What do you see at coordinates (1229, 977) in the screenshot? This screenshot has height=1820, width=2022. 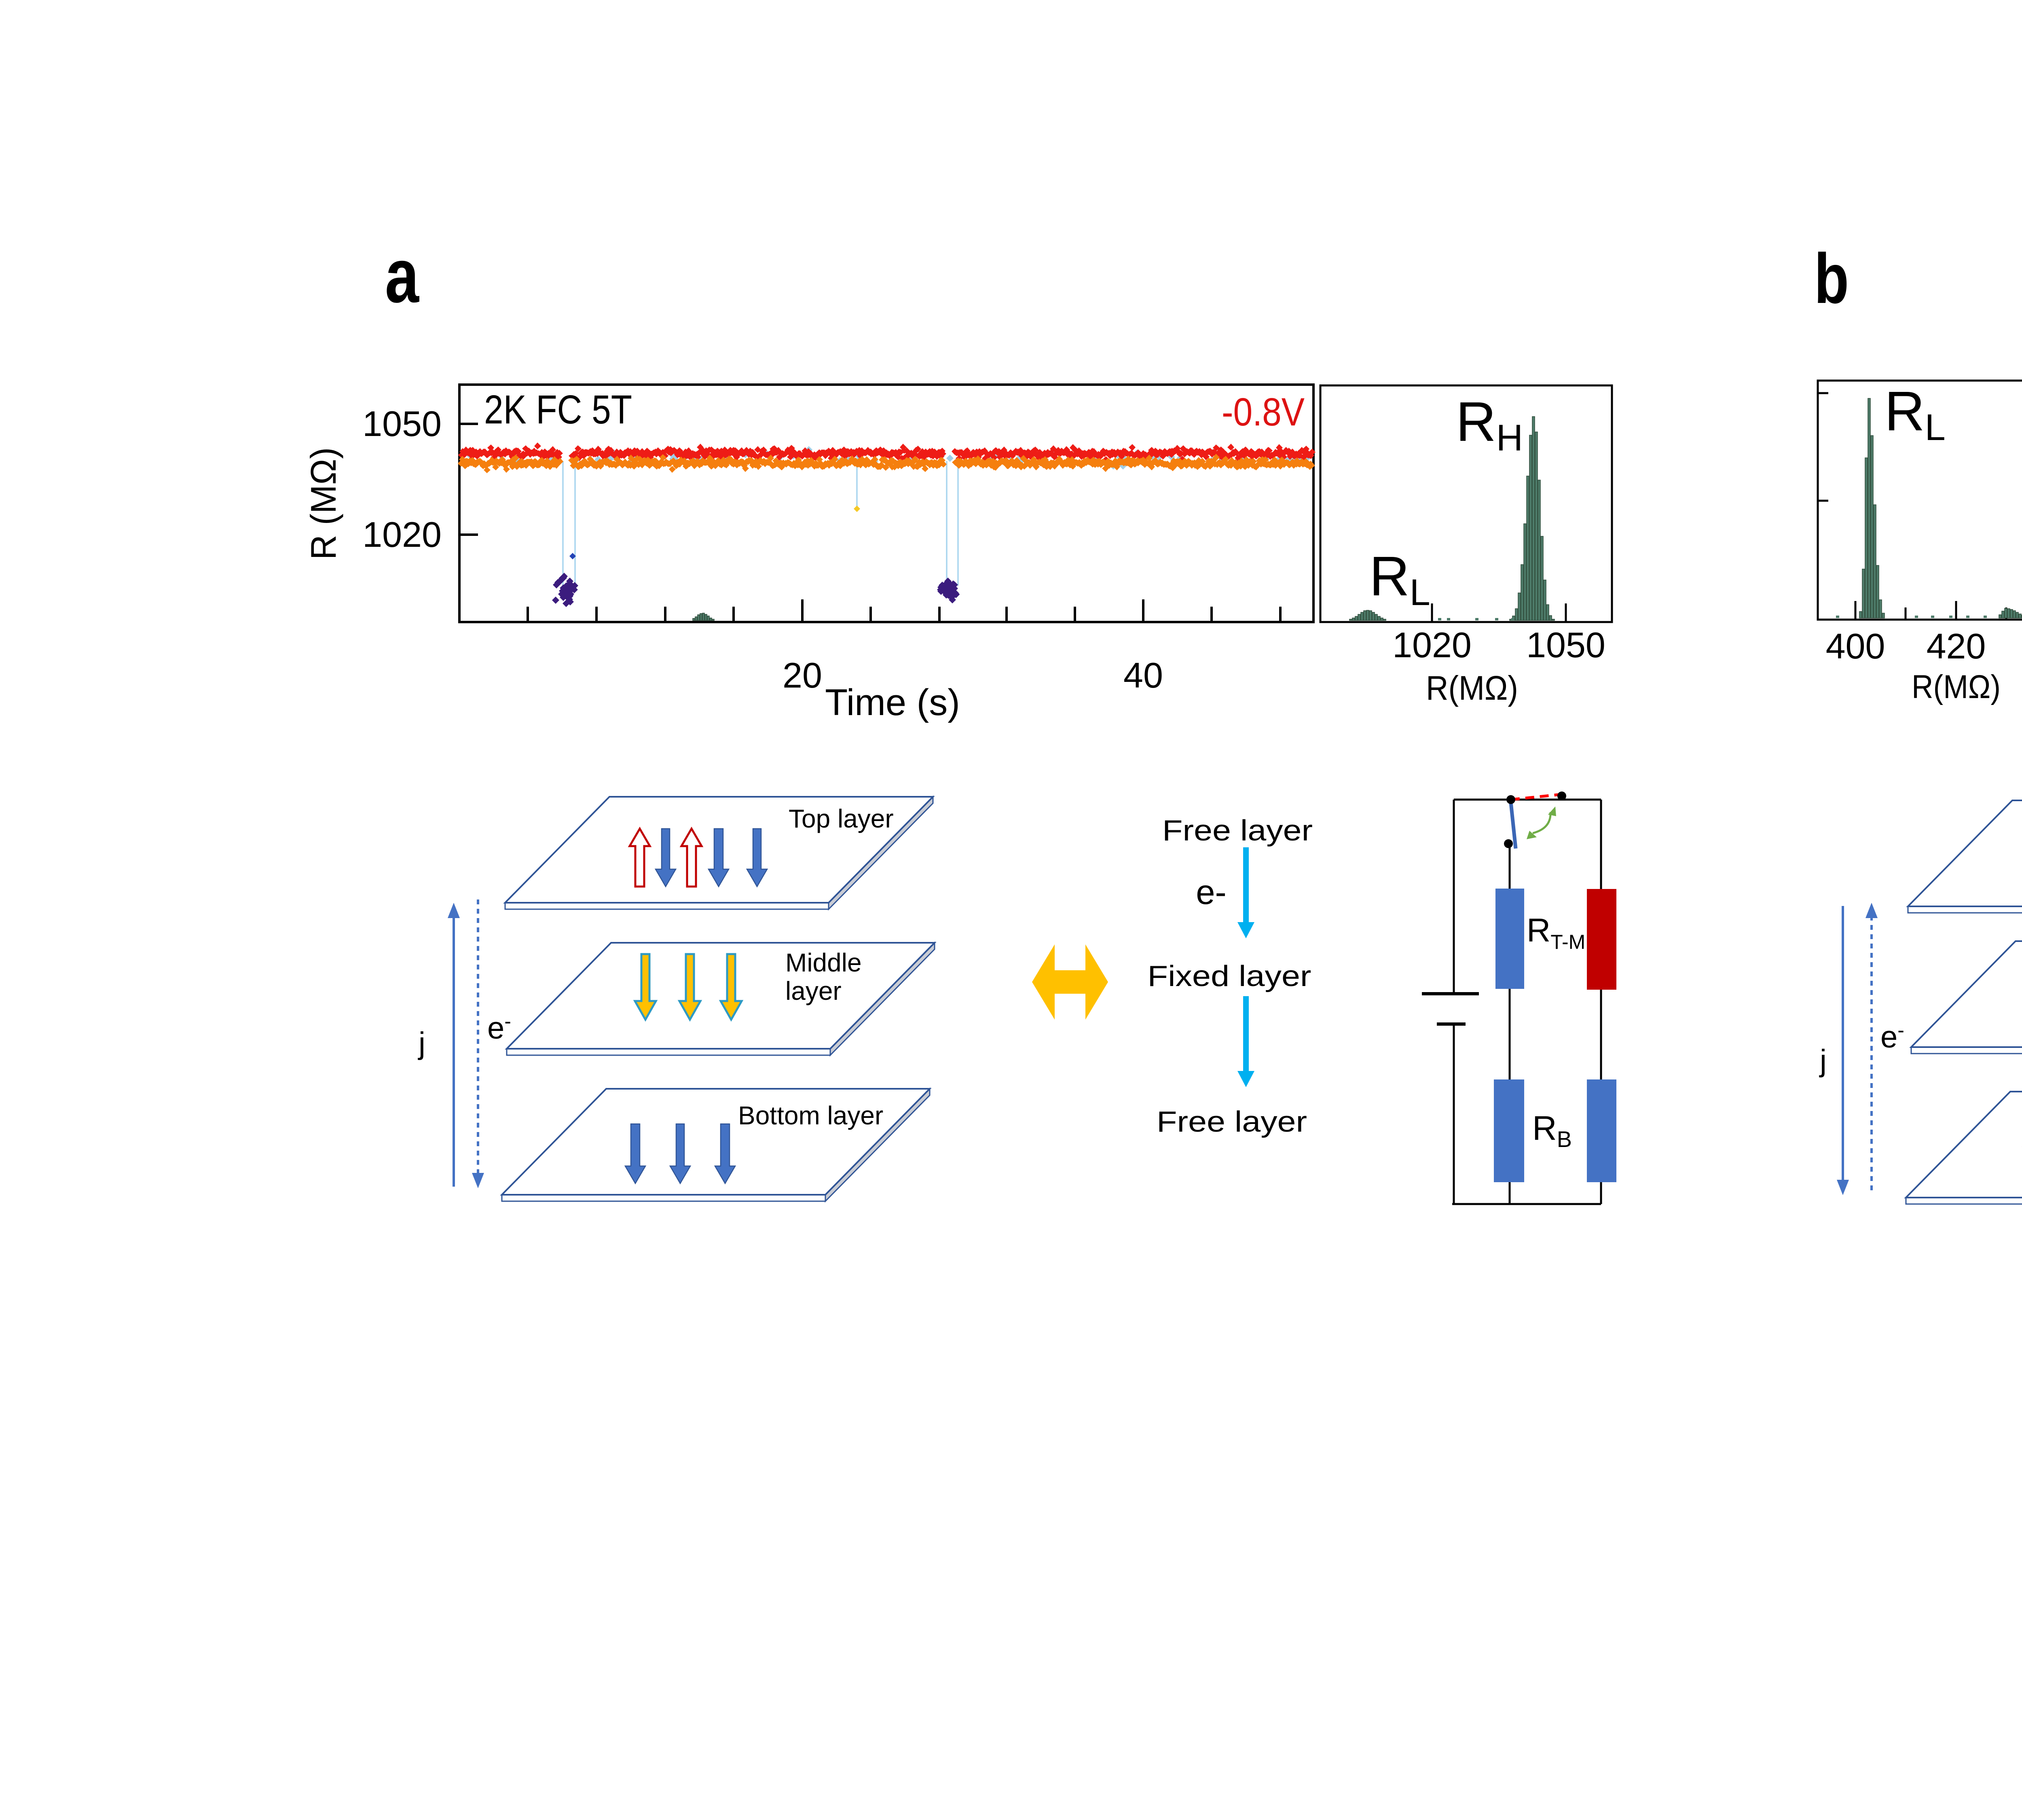 I see `svg-text: Fixed layer` at bounding box center [1229, 977].